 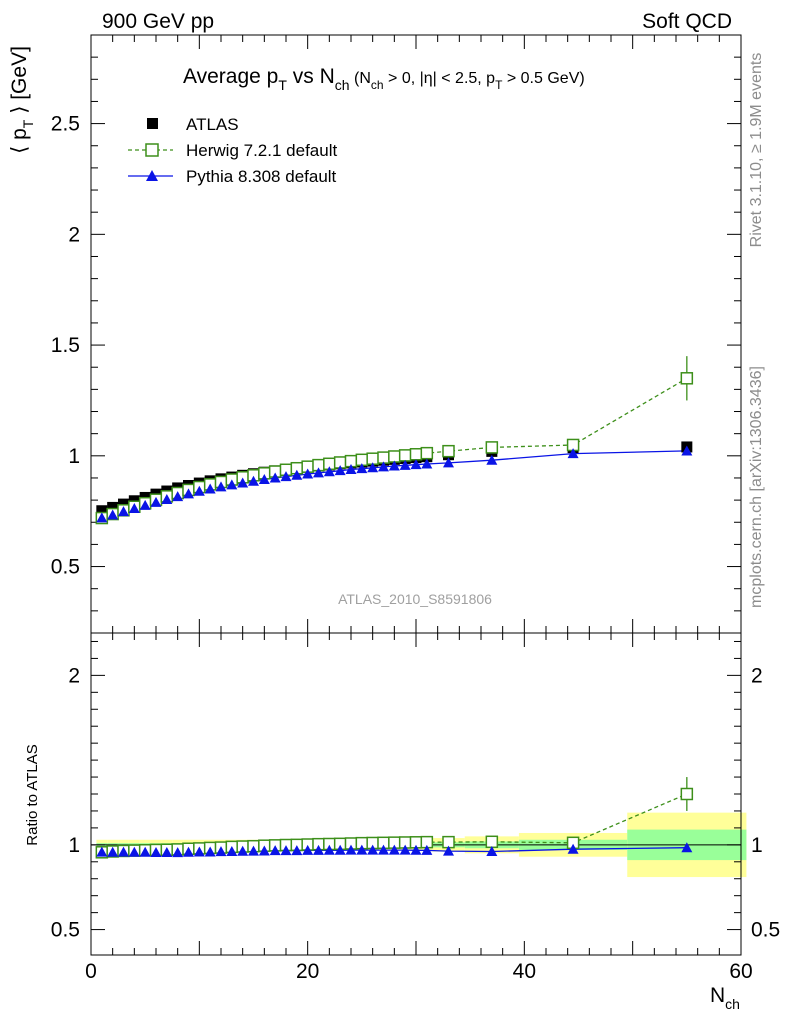 What do you see at coordinates (756, 150) in the screenshot?
I see `rivet-label: Rivet 3.1.10, ≥ 1.9M events` at bounding box center [756, 150].